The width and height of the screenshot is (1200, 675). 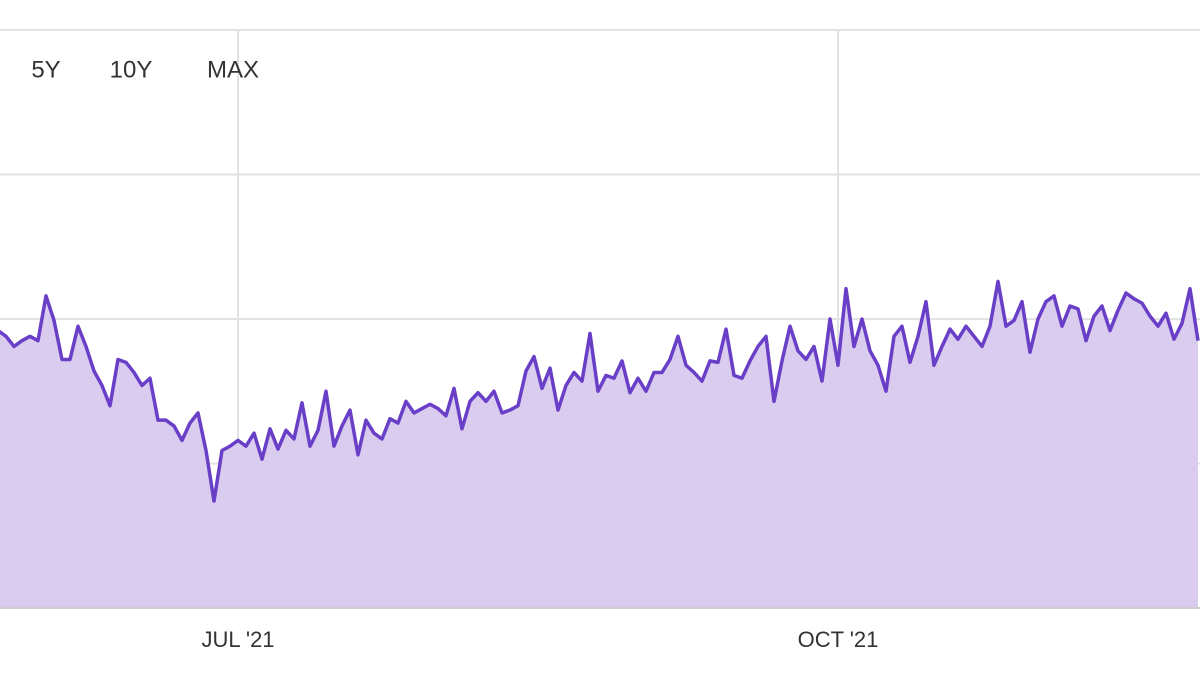 I want to click on range-selector: 5Y 10Y MAX, so click(x=145, y=69).